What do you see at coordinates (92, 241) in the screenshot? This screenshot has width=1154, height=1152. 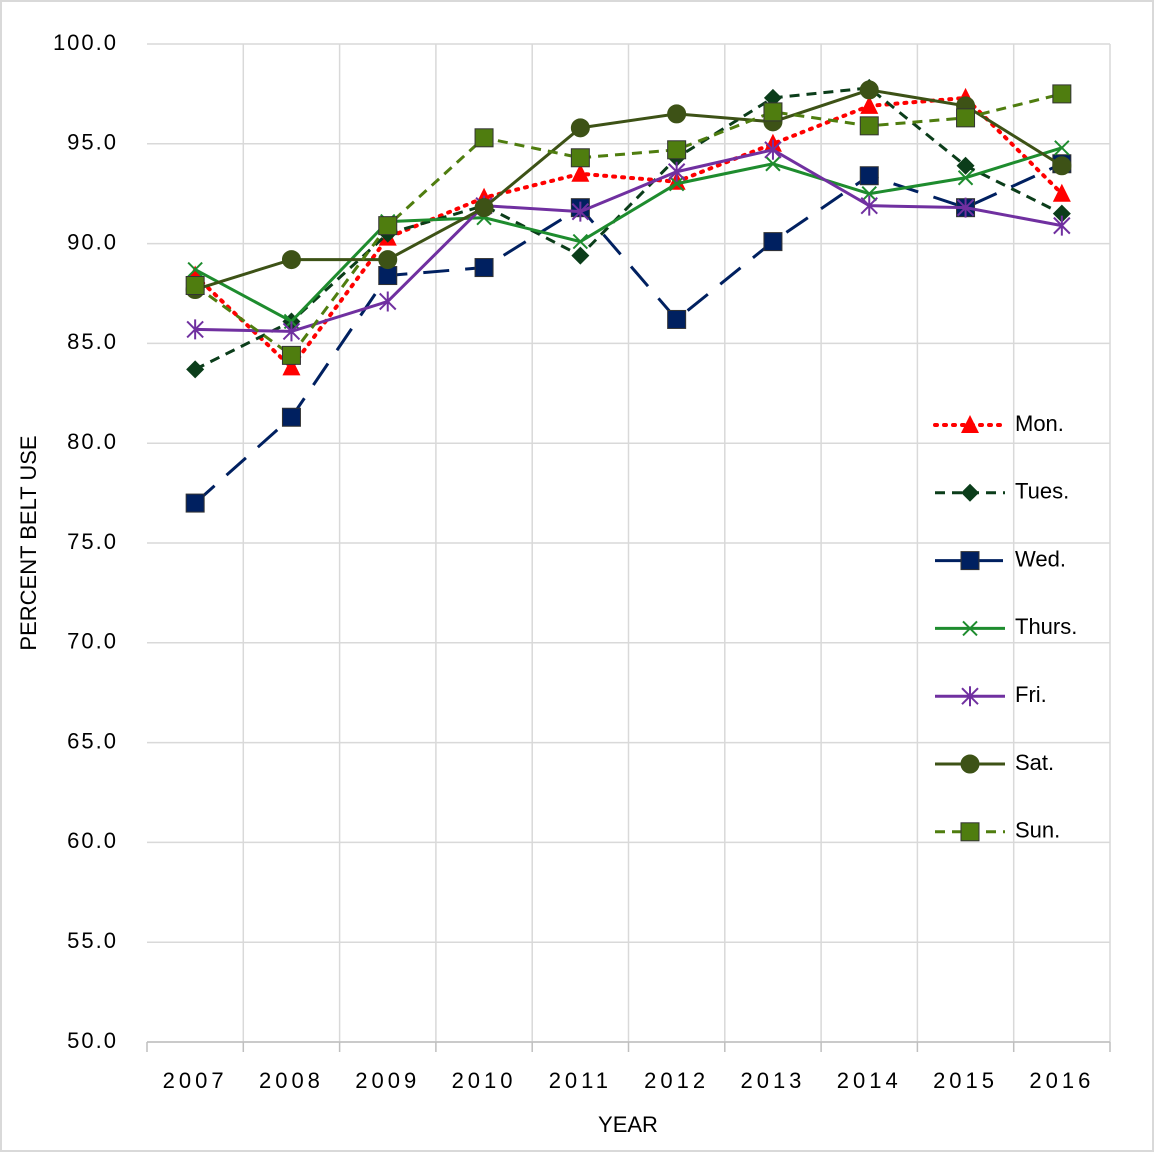 I see `y-tick-label: 90.0` at bounding box center [92, 241].